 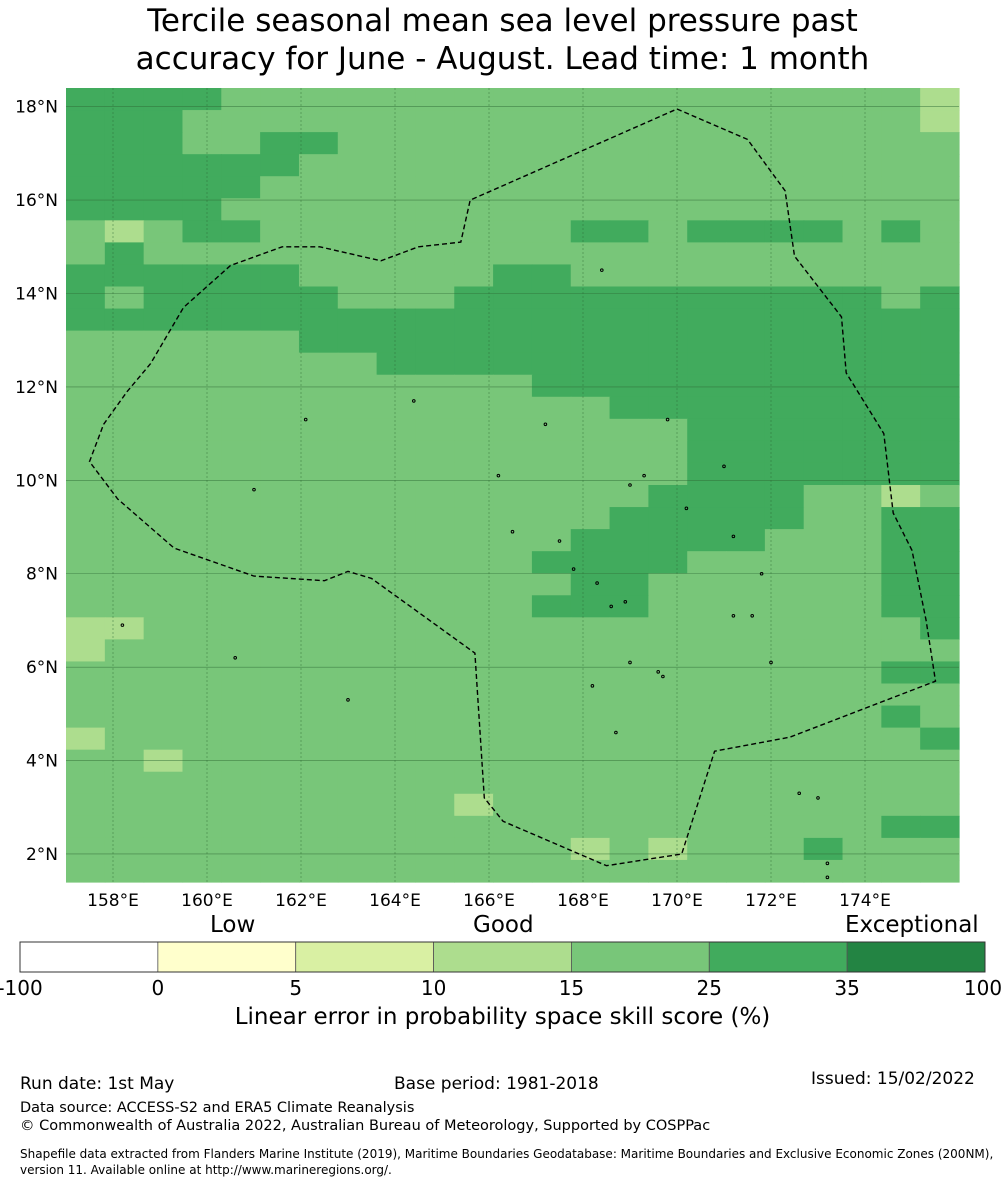 What do you see at coordinates (36, 295) in the screenshot?
I see `latitude-tick-label: 14°N` at bounding box center [36, 295].